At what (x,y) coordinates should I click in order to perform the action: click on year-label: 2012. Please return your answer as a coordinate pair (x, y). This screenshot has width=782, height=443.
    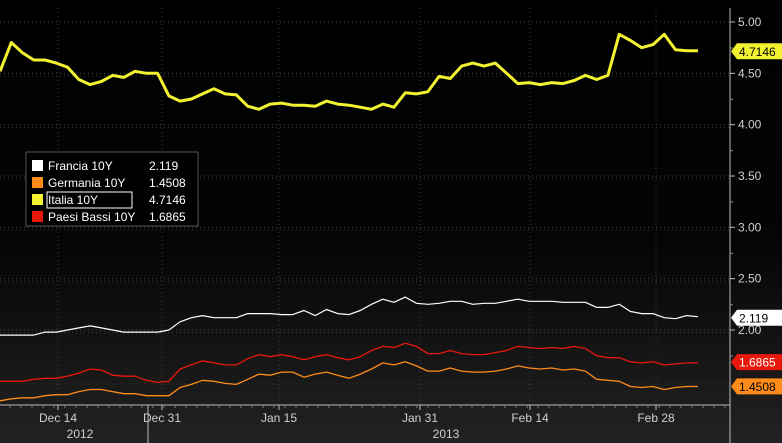
    Looking at the image, I should click on (80, 434).